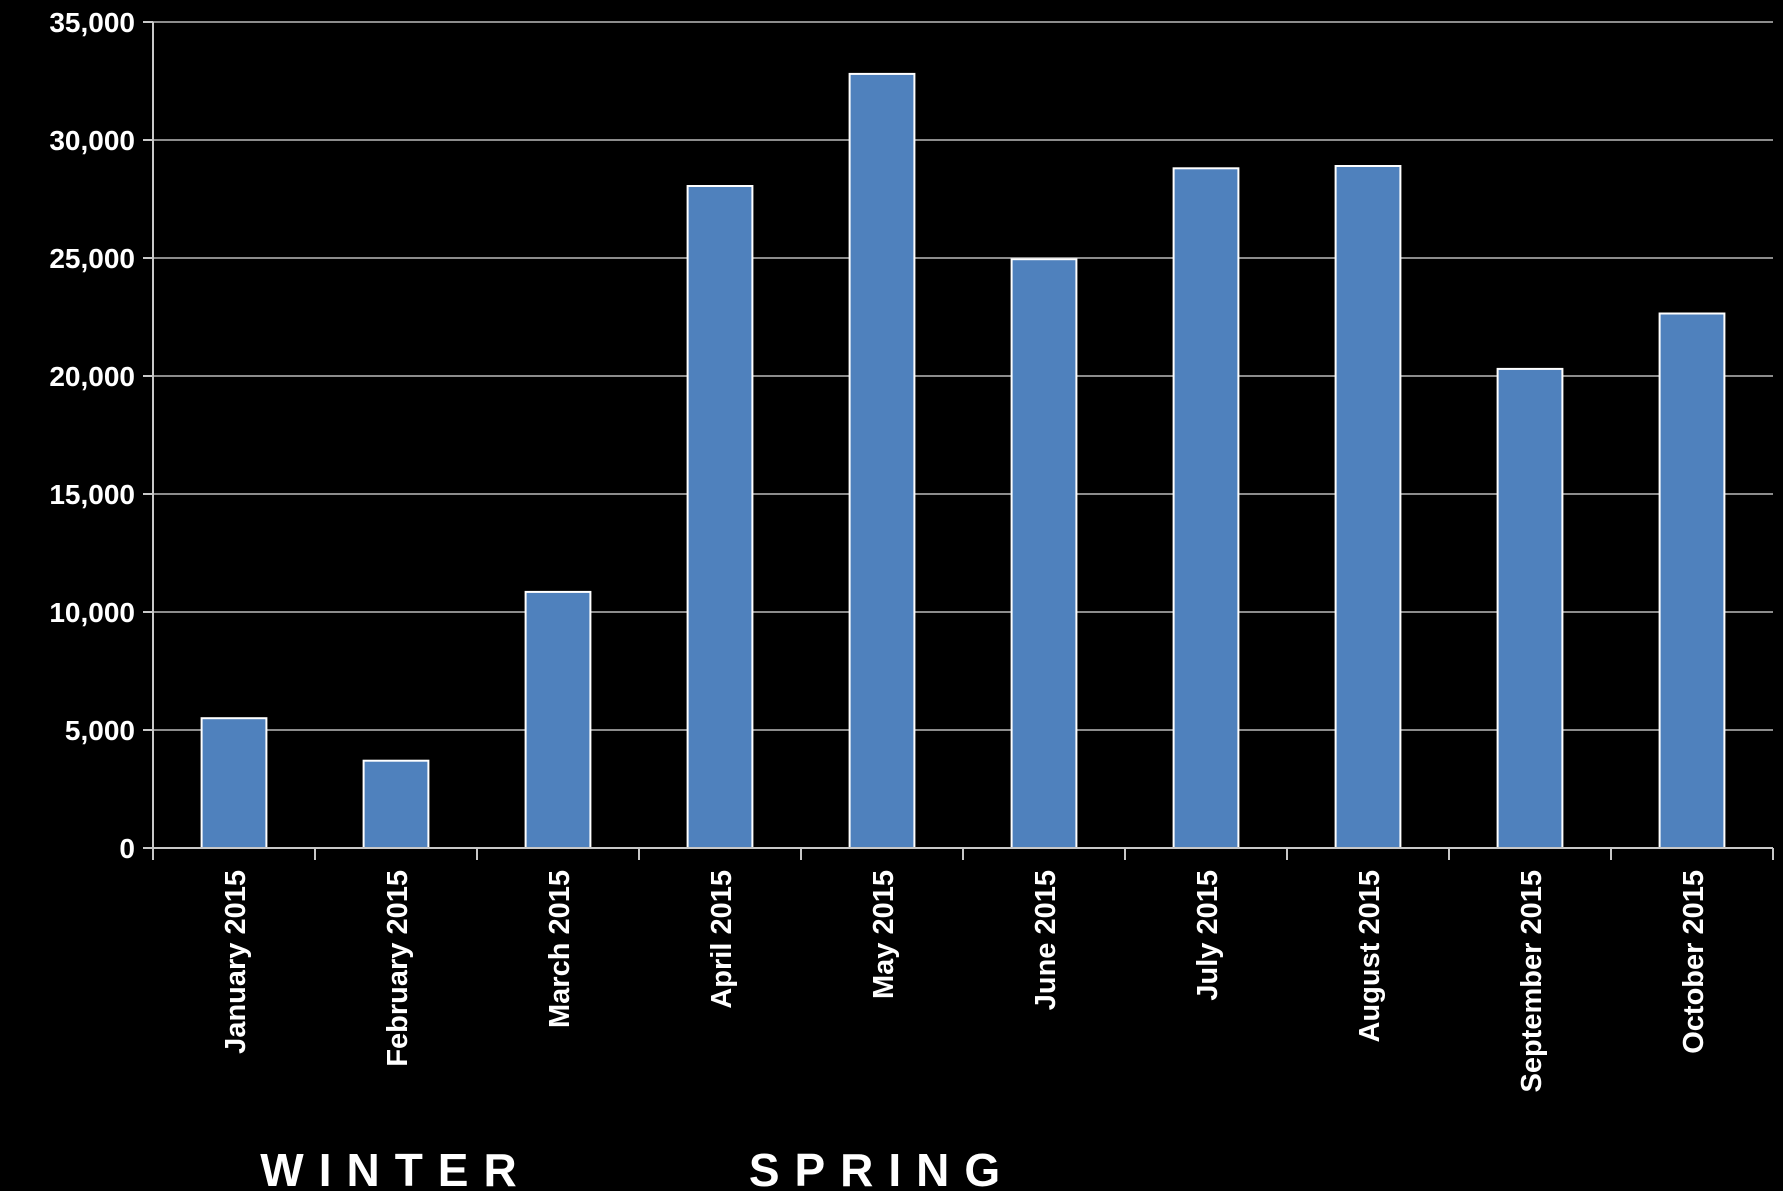  Describe the element at coordinates (722, 939) in the screenshot. I see `x-tick-label: April 2015` at that location.